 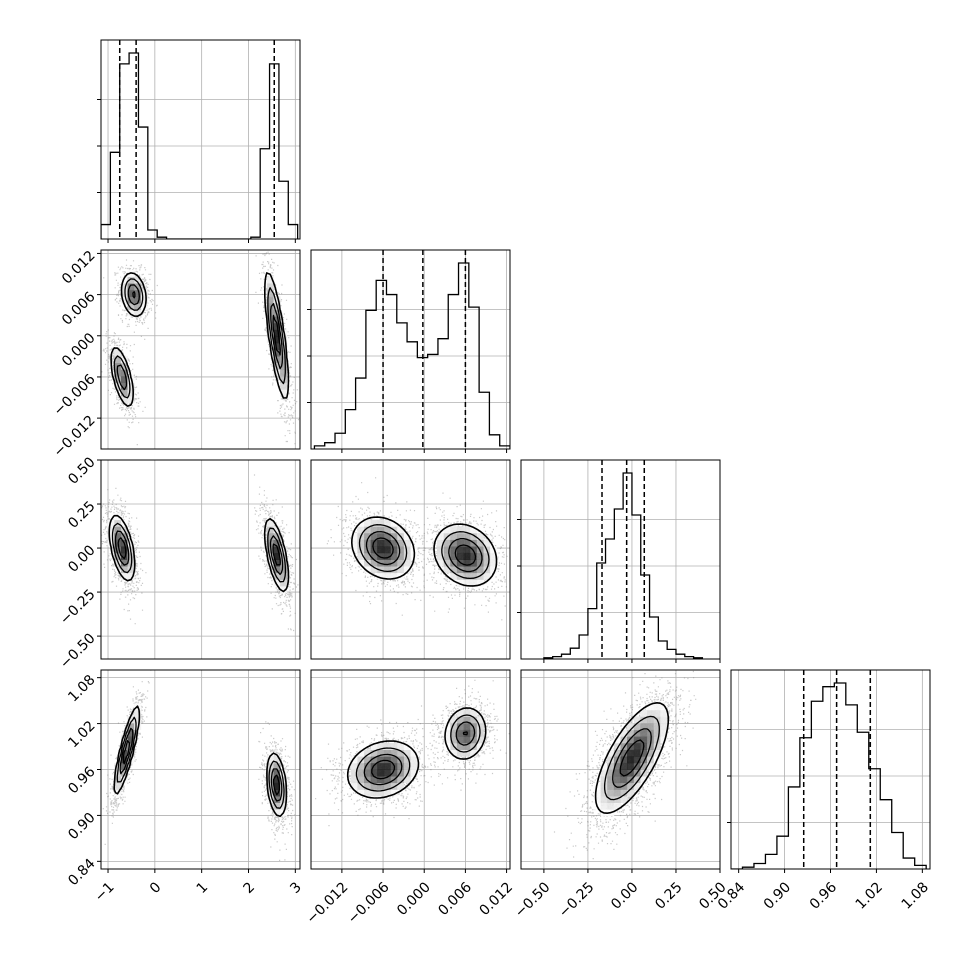 What do you see at coordinates (81, 688) in the screenshot?
I see `y-tick-label: 1.08` at bounding box center [81, 688].